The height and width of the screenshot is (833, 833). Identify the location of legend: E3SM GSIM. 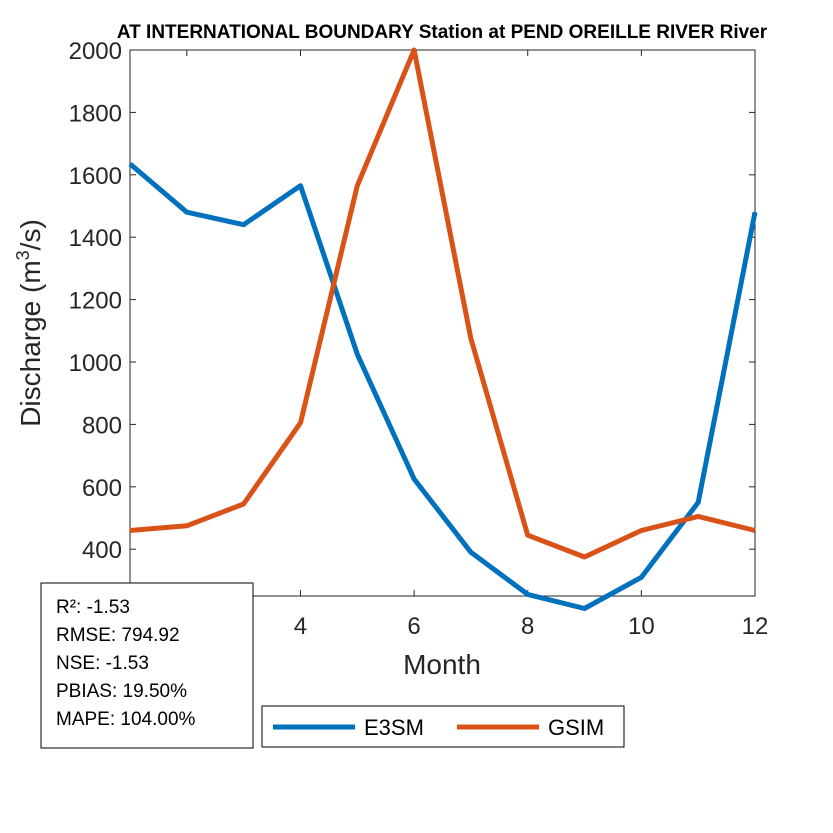
(443, 726).